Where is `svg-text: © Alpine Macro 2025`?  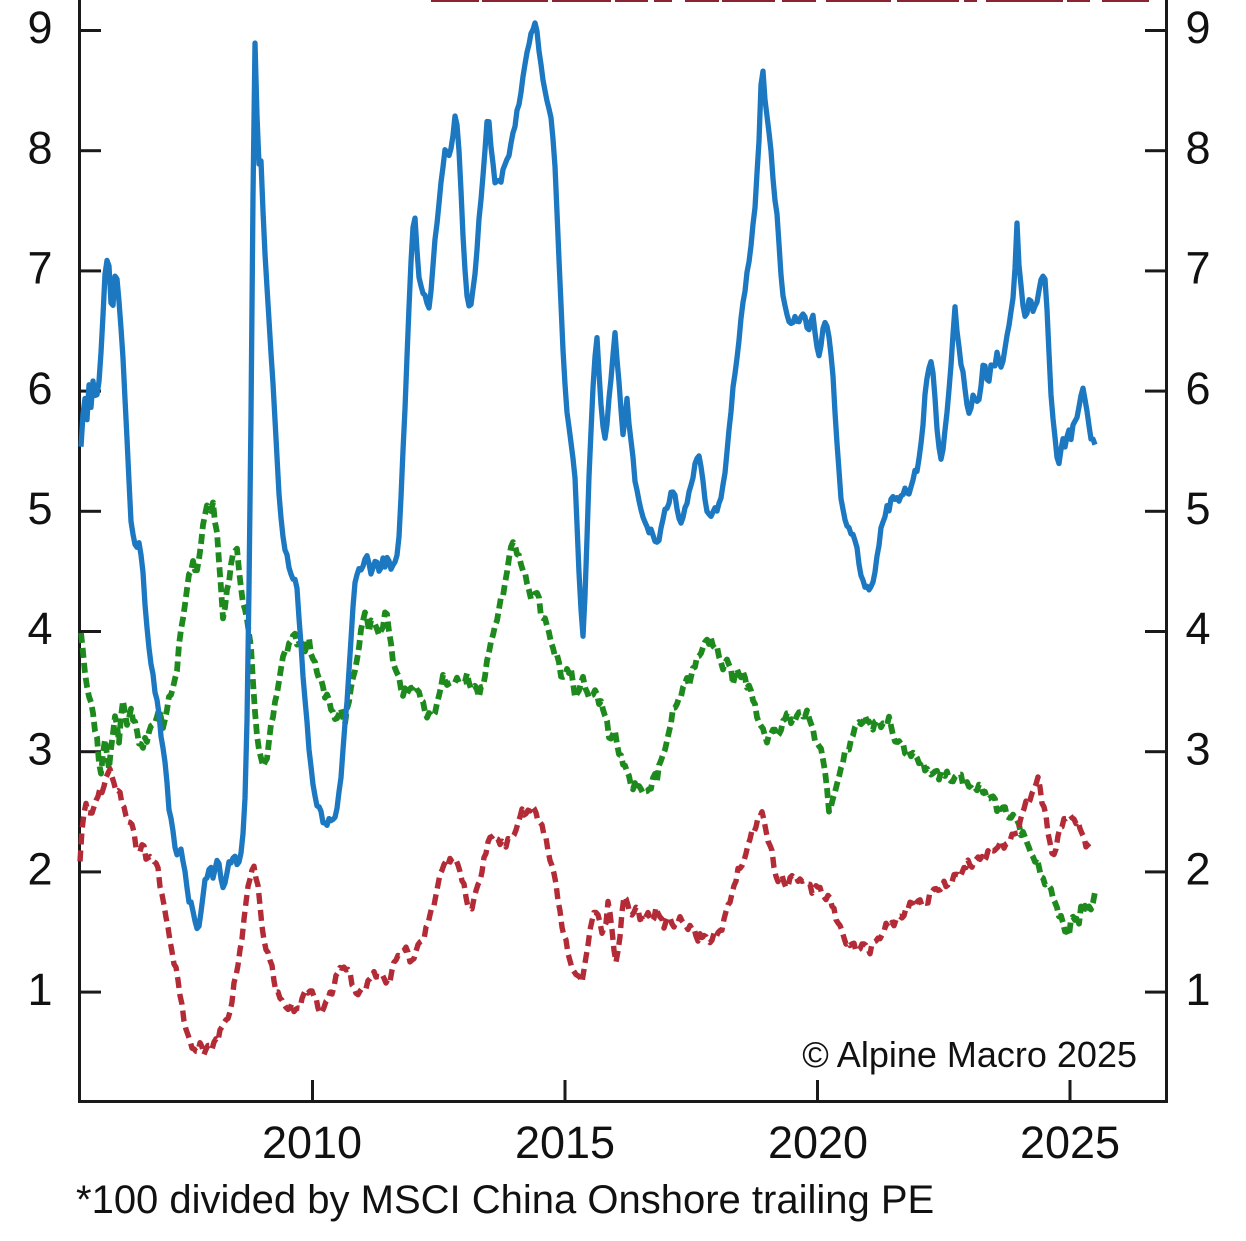 svg-text: © Alpine Macro 2025 is located at coordinates (969, 1054).